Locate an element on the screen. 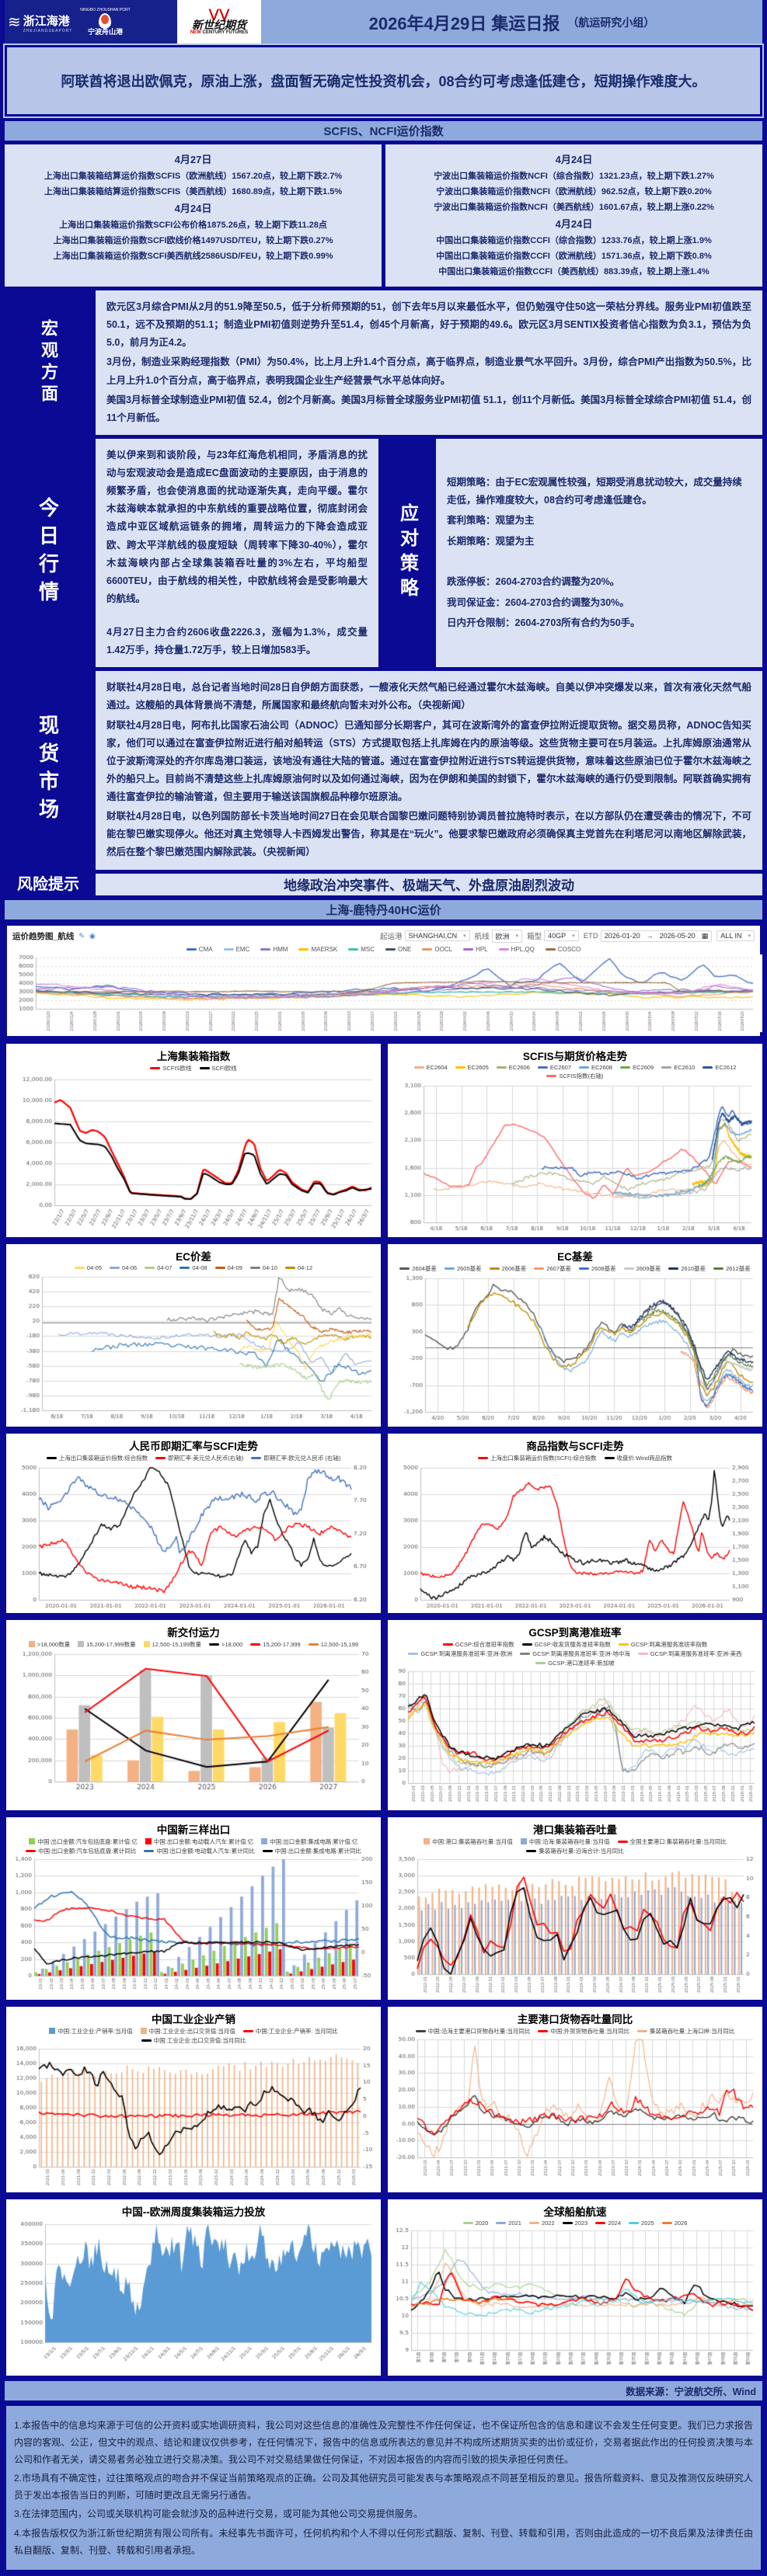  eye-icon: ◉ is located at coordinates (93, 935).